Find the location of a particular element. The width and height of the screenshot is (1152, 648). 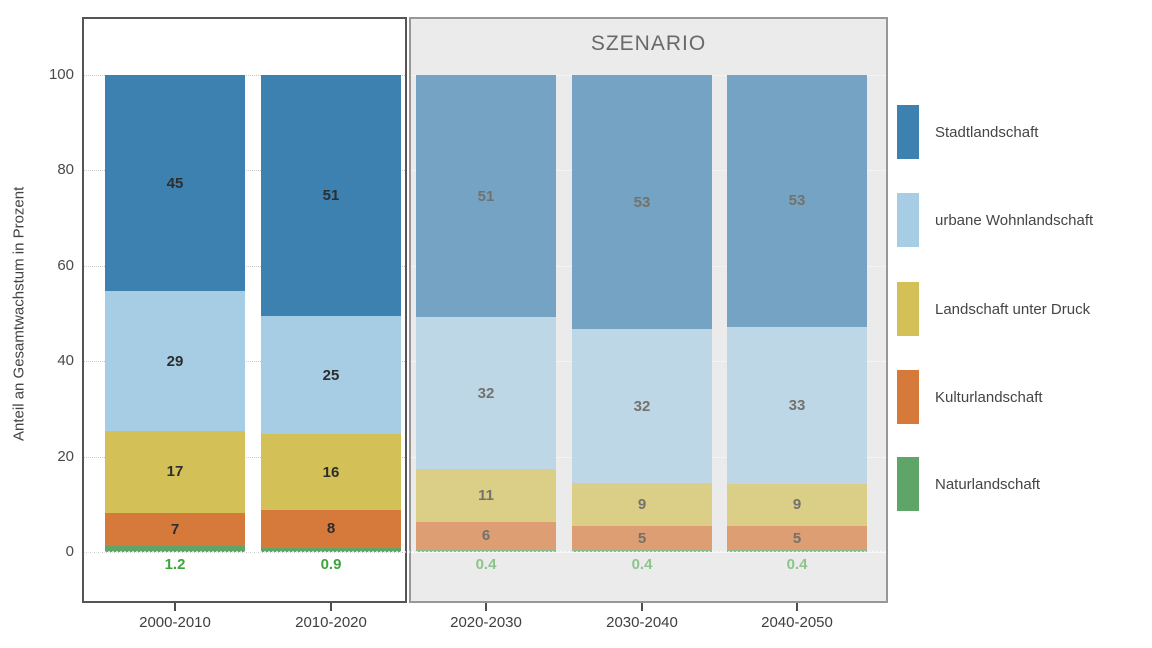

bar-segment: 11 is located at coordinates (486, 495).